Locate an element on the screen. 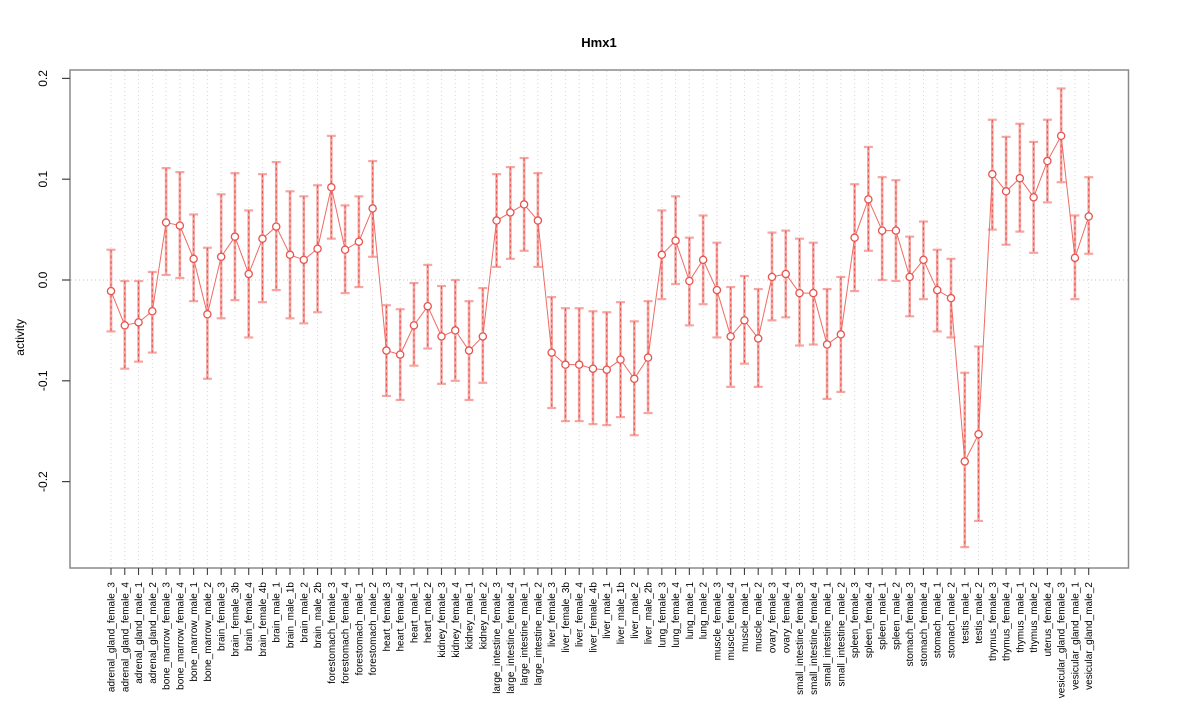 The image size is (1200, 720). x-category-label: small_intestine_female_4 is located at coordinates (814, 638).